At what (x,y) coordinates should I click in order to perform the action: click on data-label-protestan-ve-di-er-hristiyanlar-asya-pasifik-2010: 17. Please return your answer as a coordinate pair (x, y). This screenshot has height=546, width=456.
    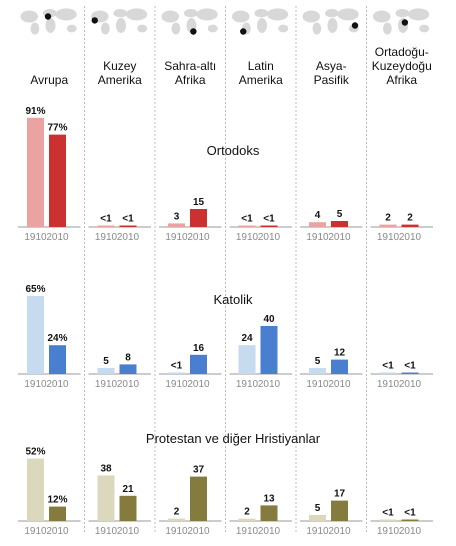
    Looking at the image, I should click on (340, 494).